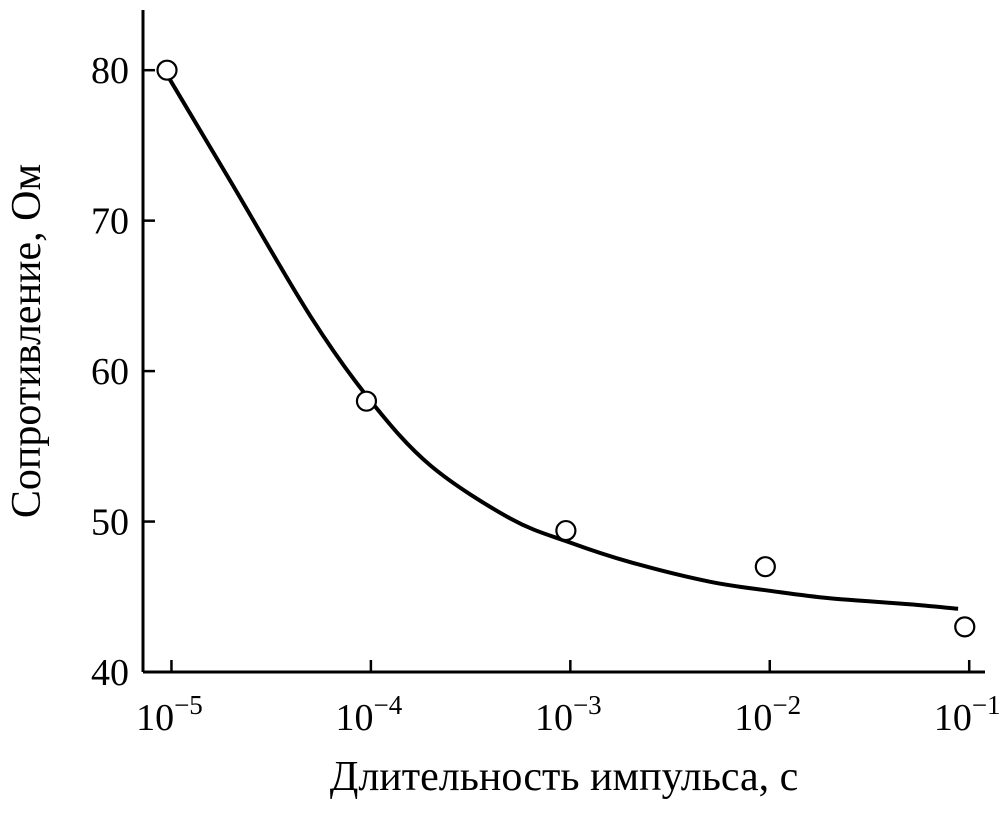 Image resolution: width=1004 pixels, height=817 pixels. I want to click on x-tick-label: 10⁻⁴, so click(369, 714).